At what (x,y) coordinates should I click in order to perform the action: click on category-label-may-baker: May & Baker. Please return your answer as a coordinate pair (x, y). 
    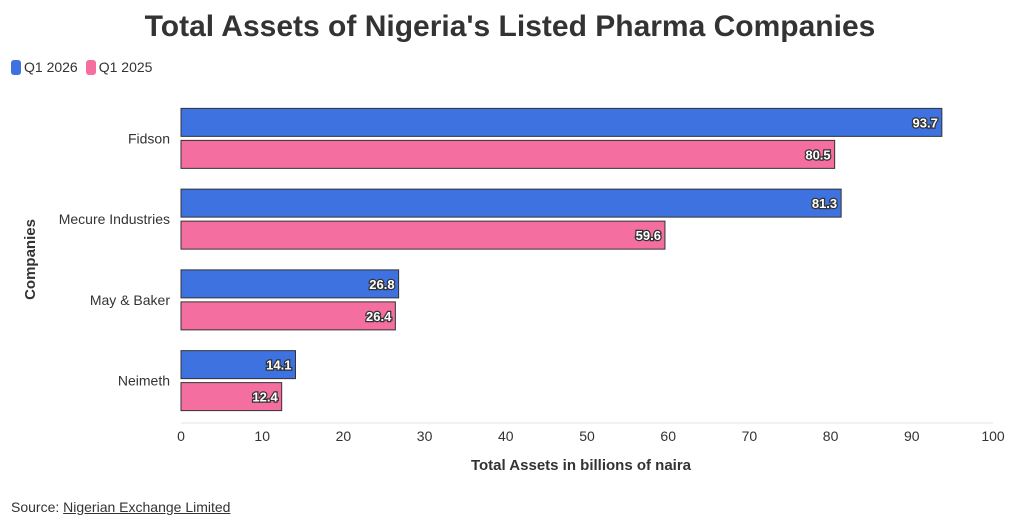
    Looking at the image, I should click on (130, 300).